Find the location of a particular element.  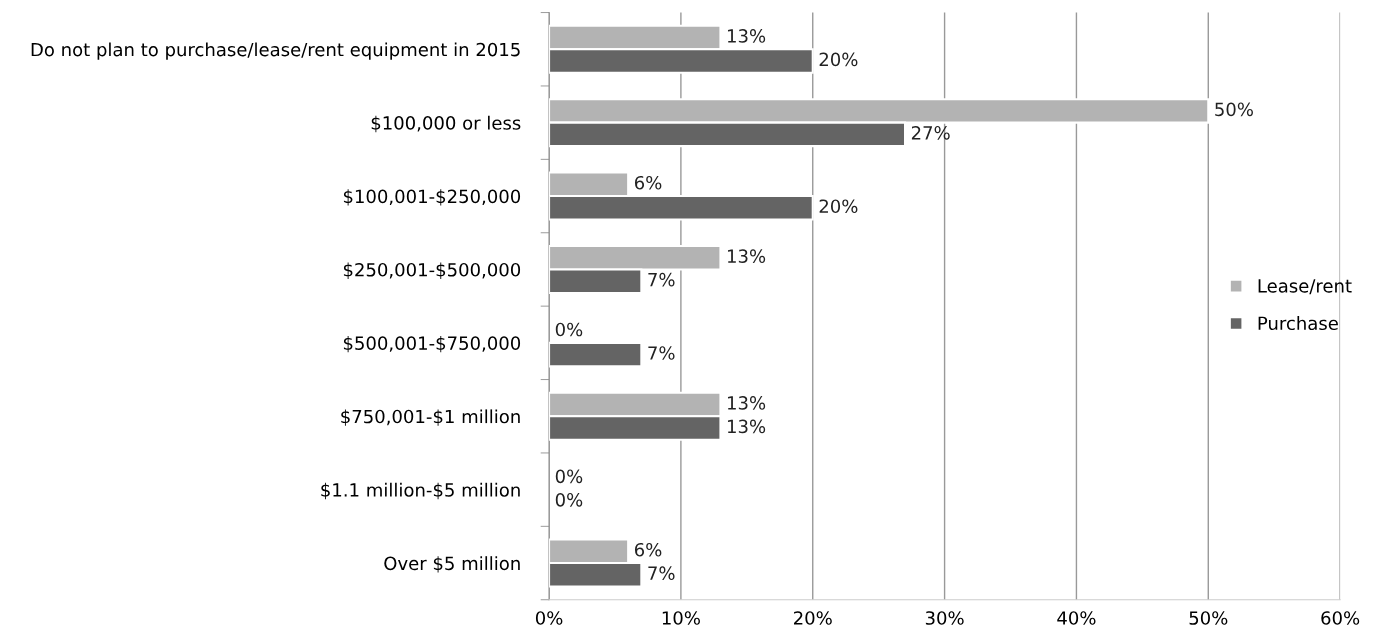

y-tick-label: $750,001-$1 million is located at coordinates (430, 417).